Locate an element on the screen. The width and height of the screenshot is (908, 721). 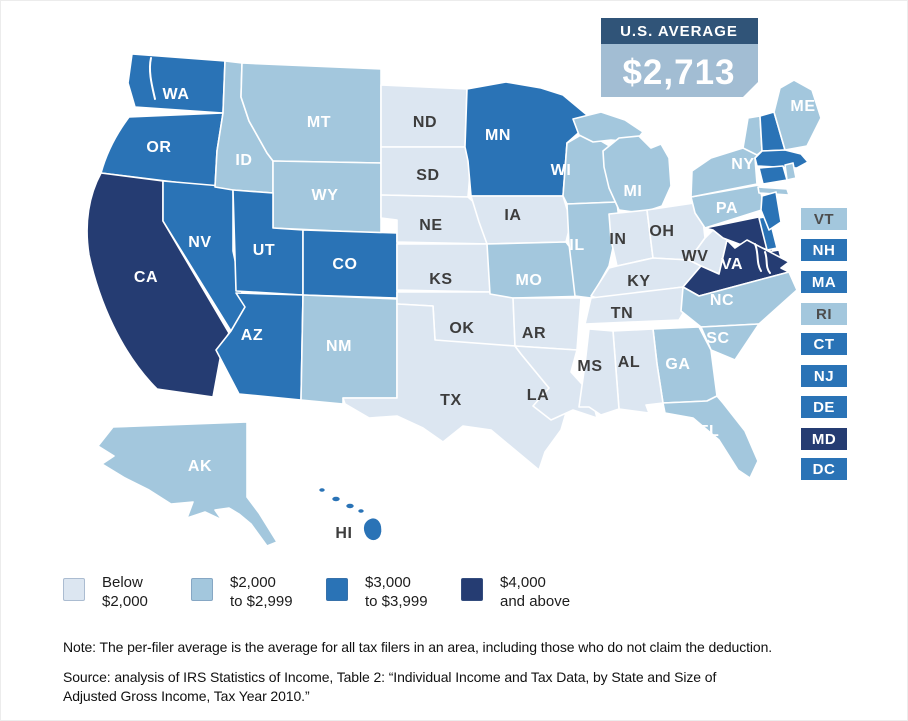
state-box-vt is located at coordinates (824, 219).